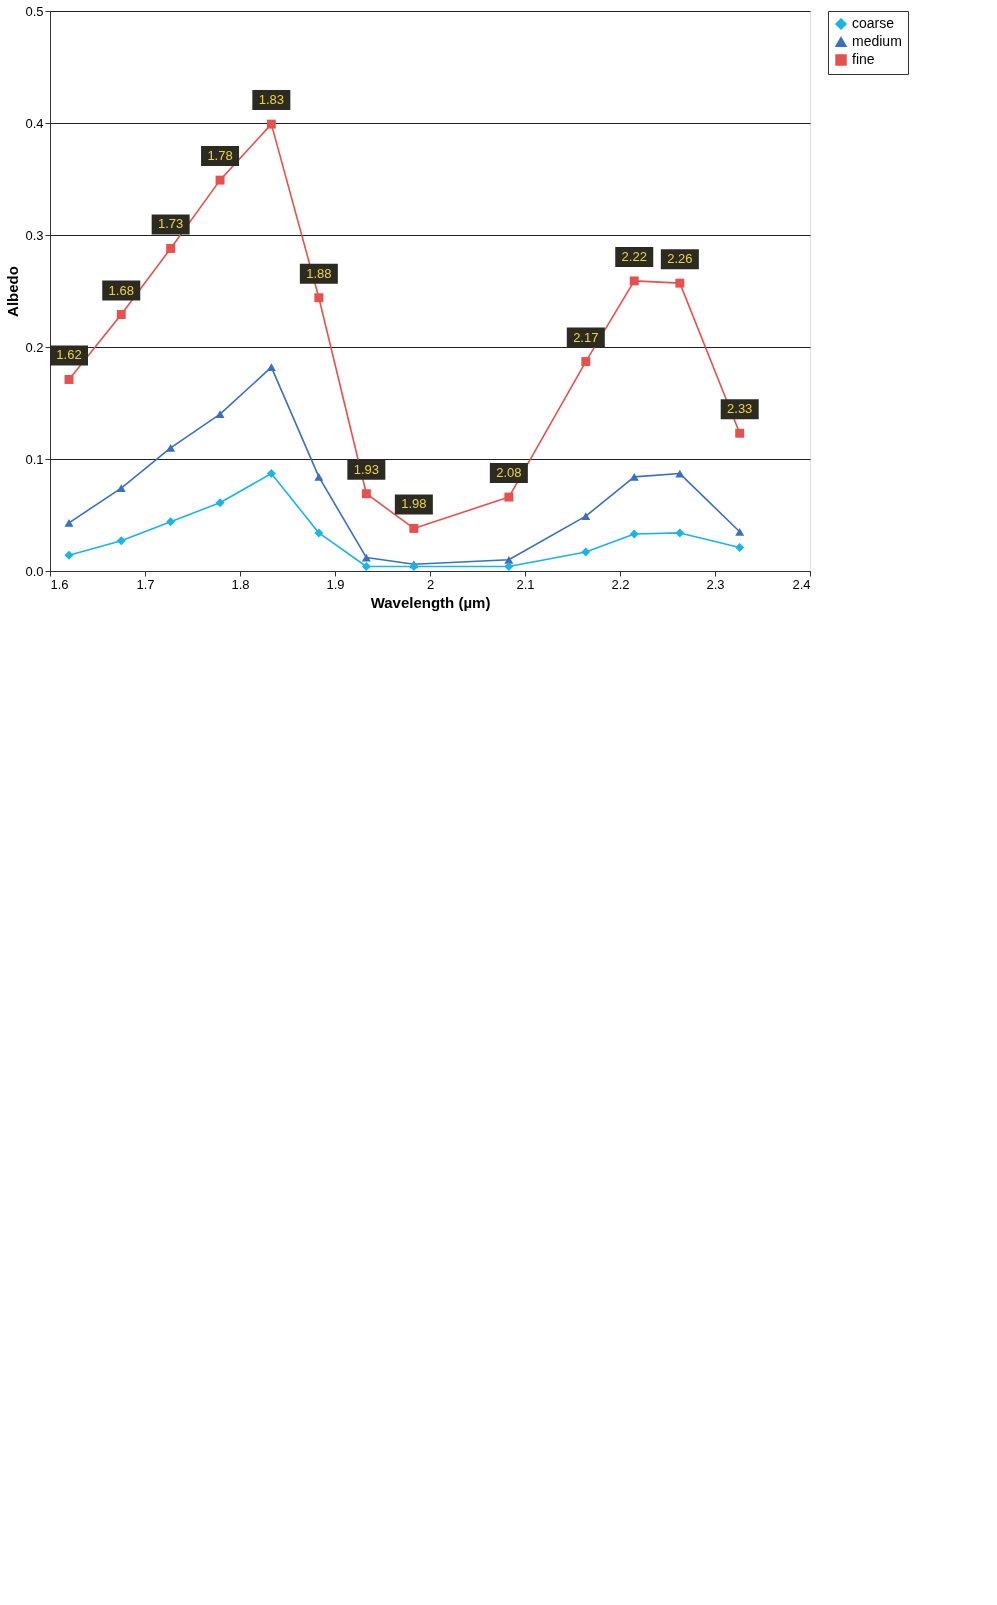 The width and height of the screenshot is (997, 1605). What do you see at coordinates (34, 123) in the screenshot?
I see `y-tick-label: 0.4` at bounding box center [34, 123].